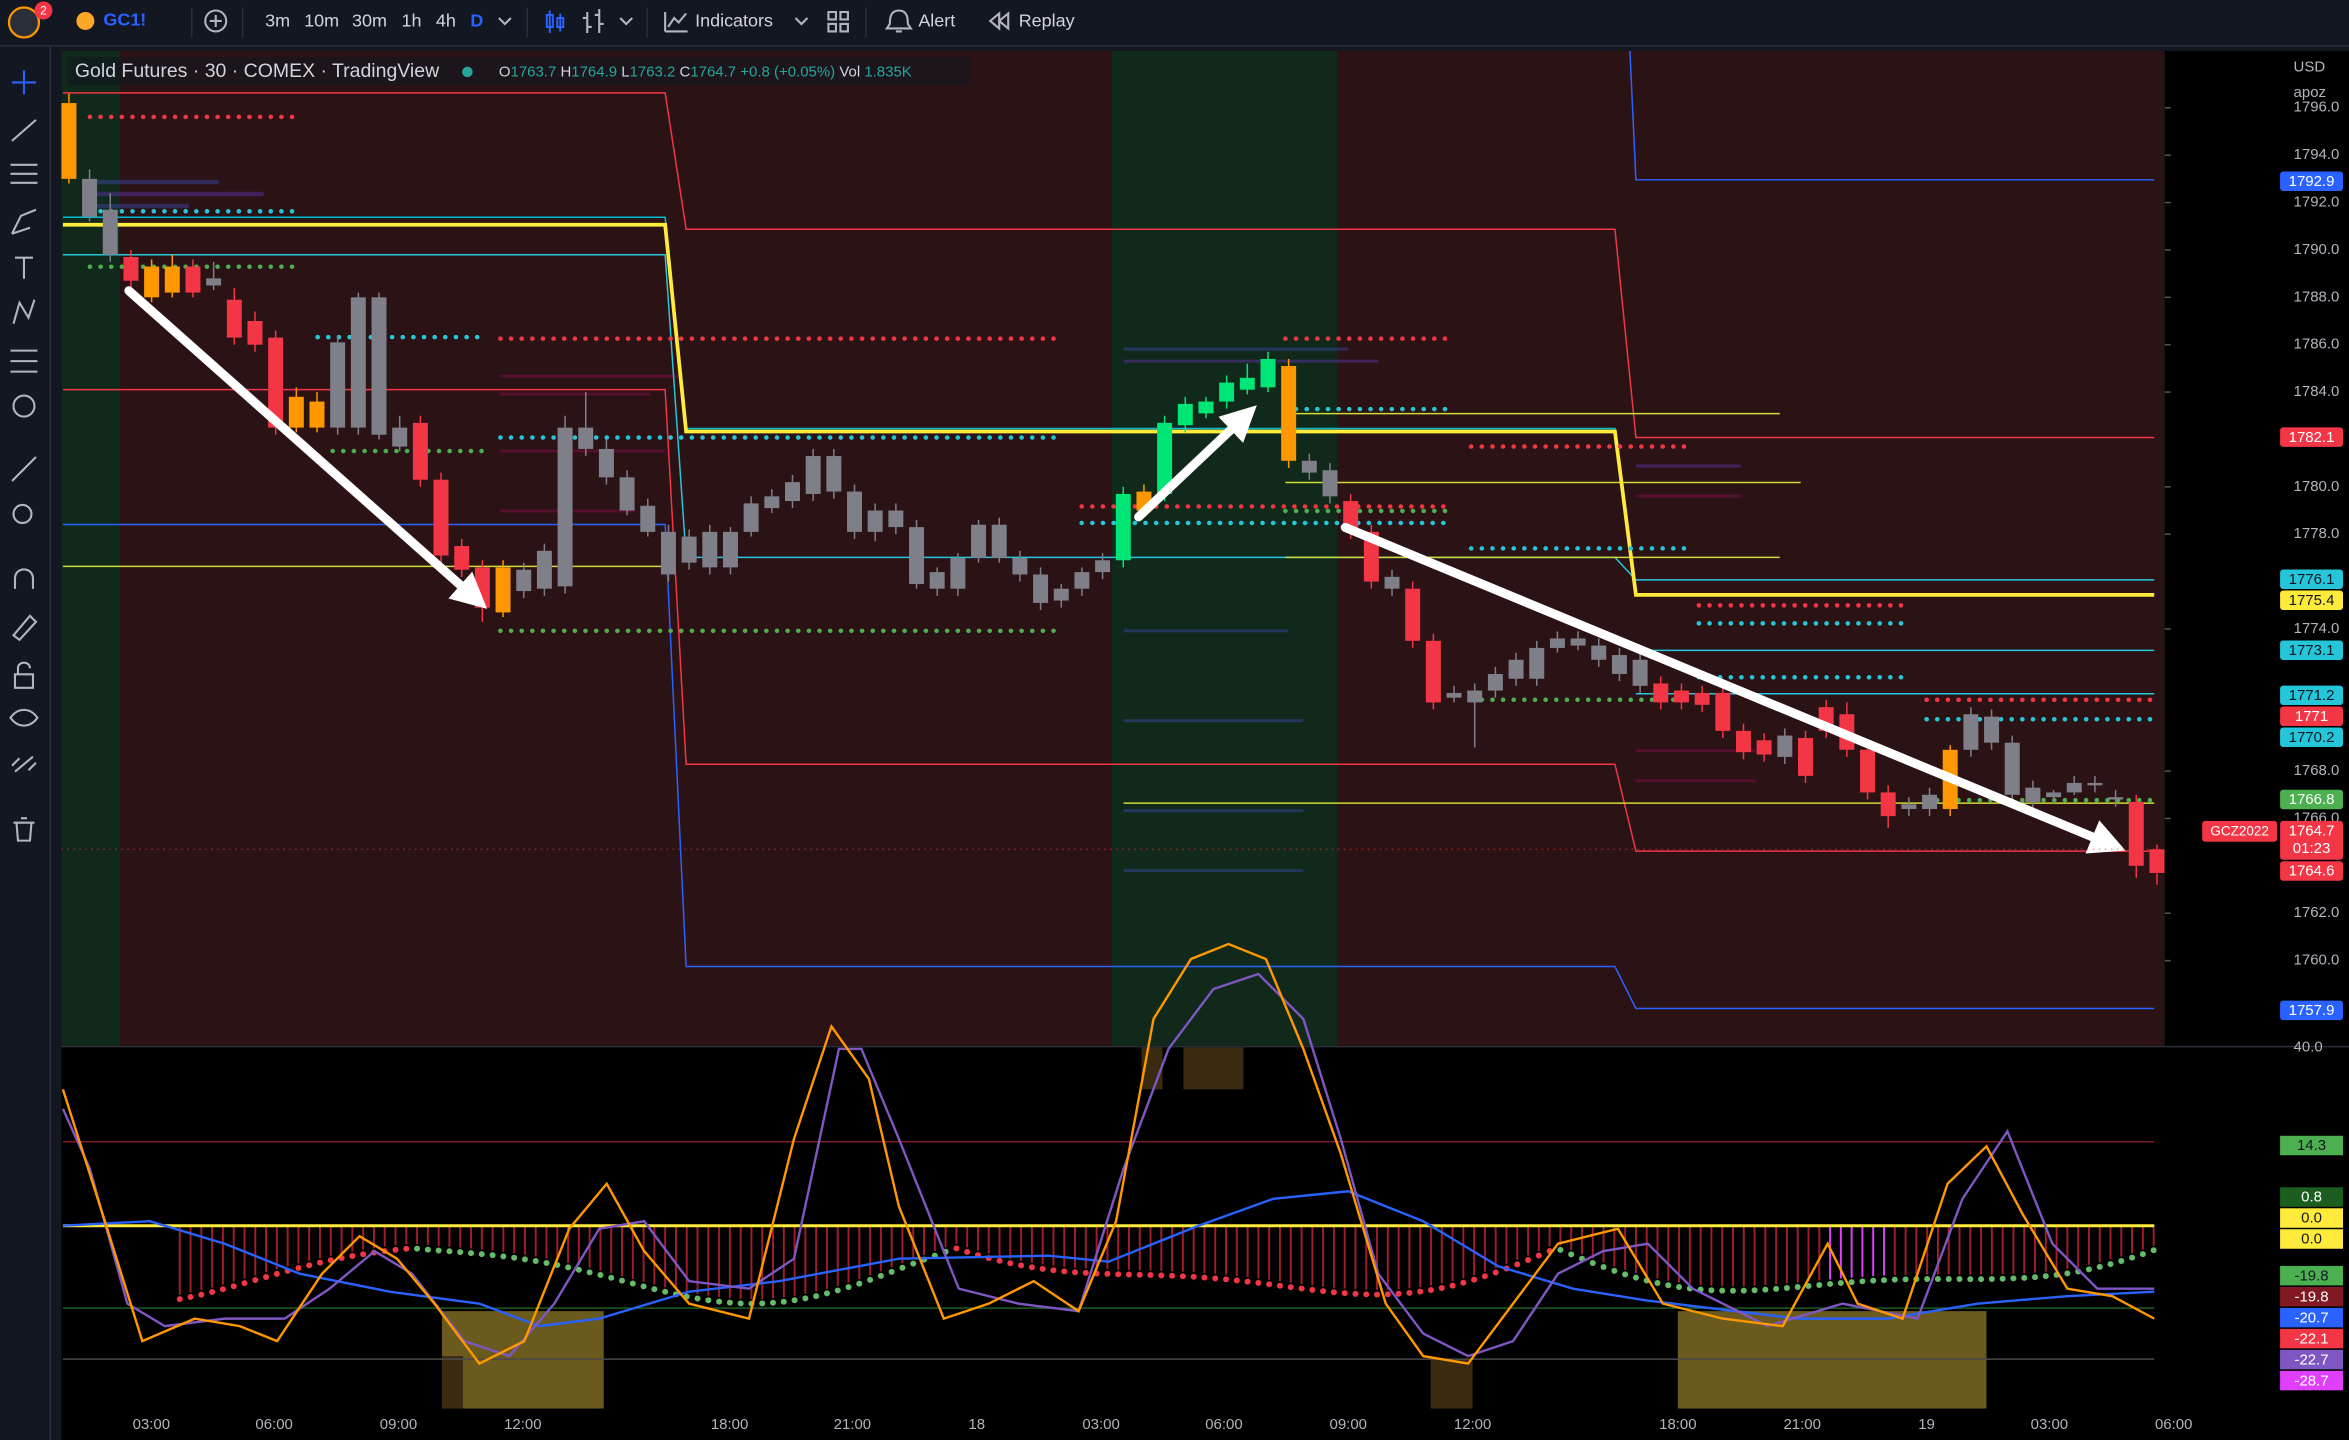 Image resolution: width=2349 pixels, height=1440 pixels. I want to click on pattern-tool, so click(24, 311).